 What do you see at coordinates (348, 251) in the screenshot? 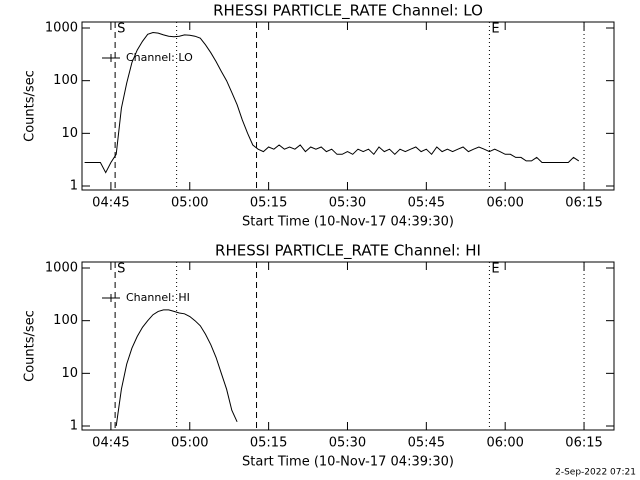
I see `chart-title: RHESSI PARTICLE_RATE Channel: HI` at bounding box center [348, 251].